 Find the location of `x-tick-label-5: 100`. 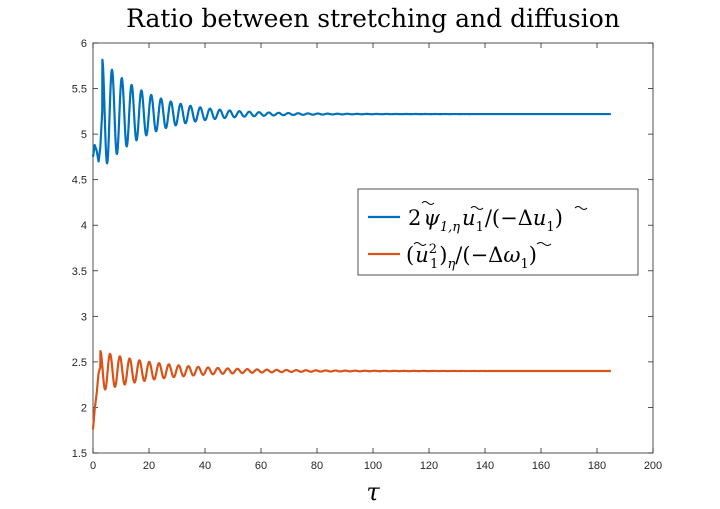

x-tick-label-5: 100 is located at coordinates (373, 466).